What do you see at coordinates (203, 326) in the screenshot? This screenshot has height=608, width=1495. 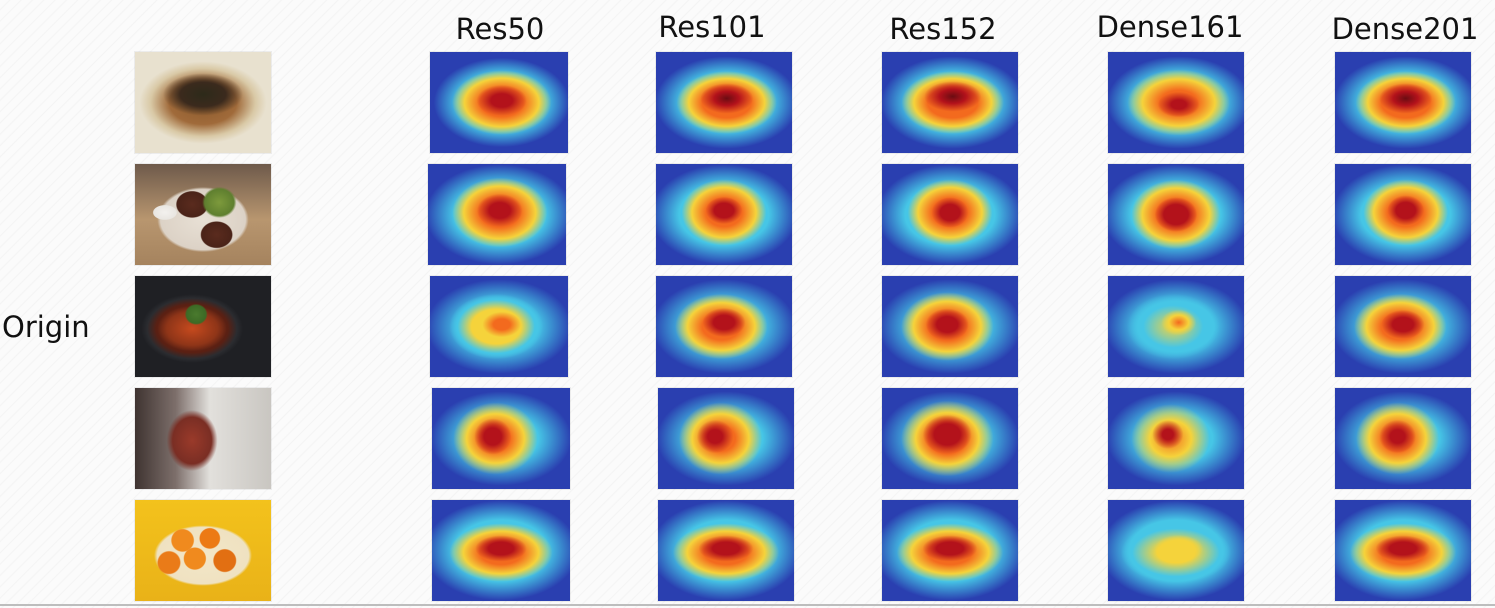 I see `origin-image-row3` at bounding box center [203, 326].